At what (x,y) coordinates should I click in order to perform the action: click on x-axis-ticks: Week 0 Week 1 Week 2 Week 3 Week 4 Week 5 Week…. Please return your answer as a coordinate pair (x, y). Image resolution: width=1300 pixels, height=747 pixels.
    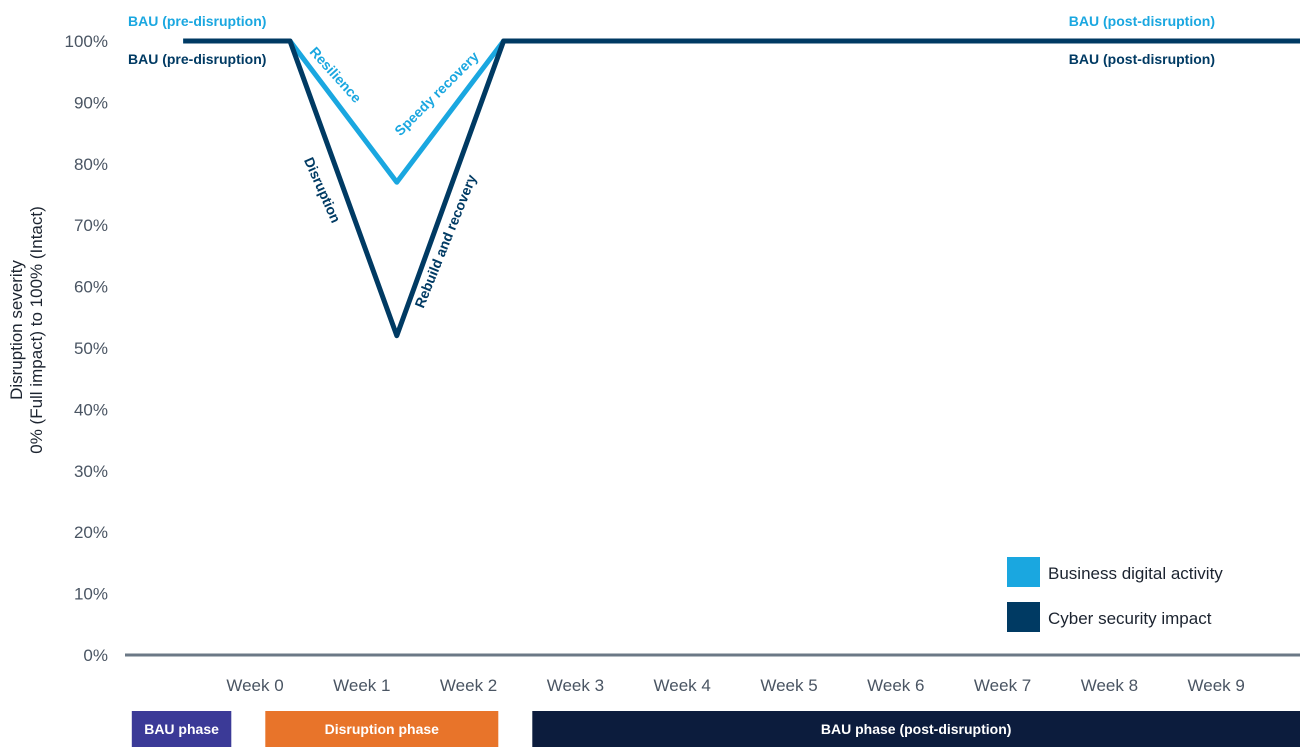
    Looking at the image, I should click on (735, 685).